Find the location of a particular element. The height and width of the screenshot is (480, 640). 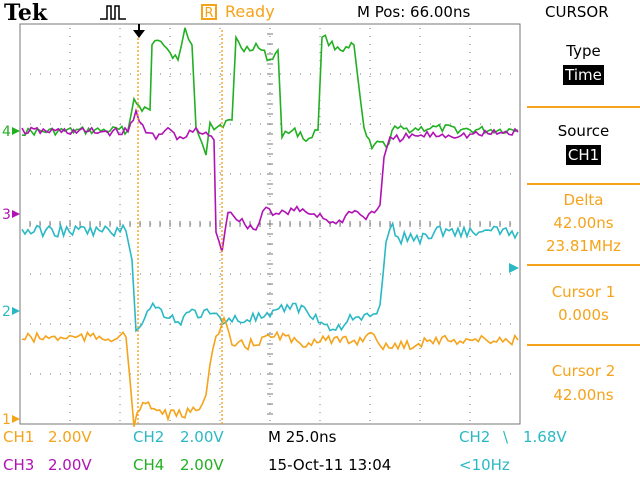

ch2-scale: 2.00V is located at coordinates (202, 437).